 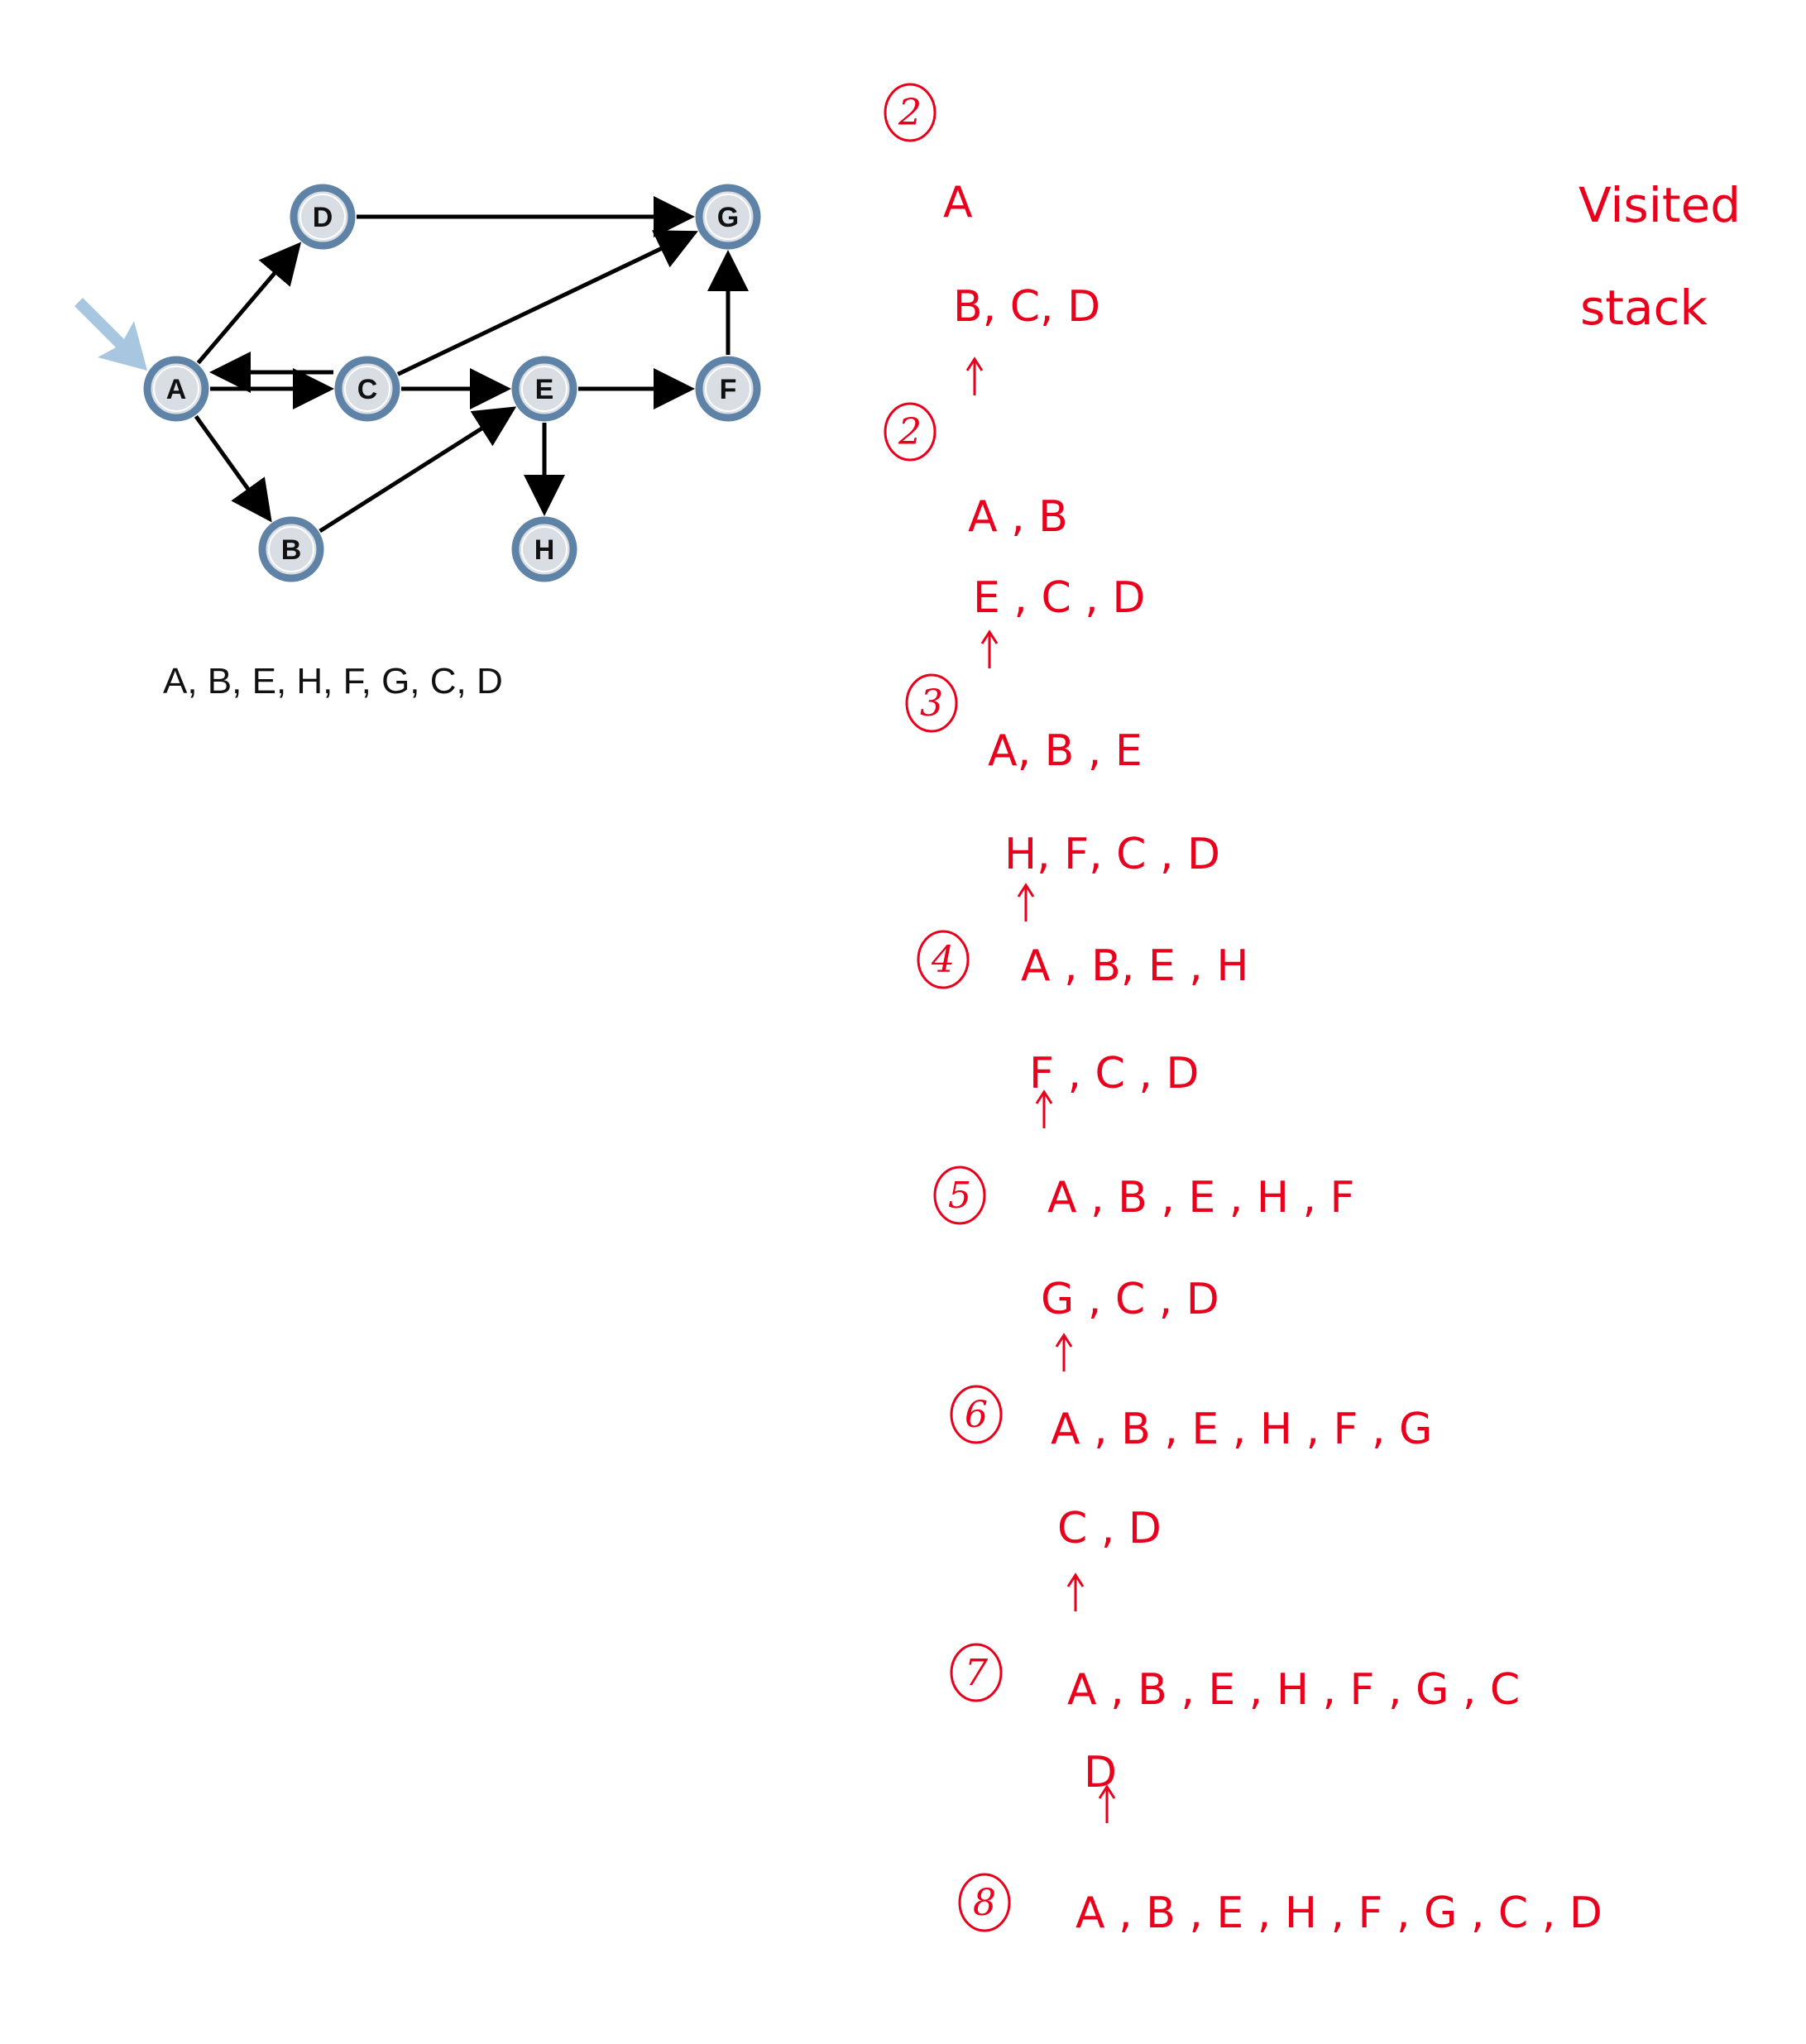 I want to click on step-number: 5, so click(x=959, y=1196).